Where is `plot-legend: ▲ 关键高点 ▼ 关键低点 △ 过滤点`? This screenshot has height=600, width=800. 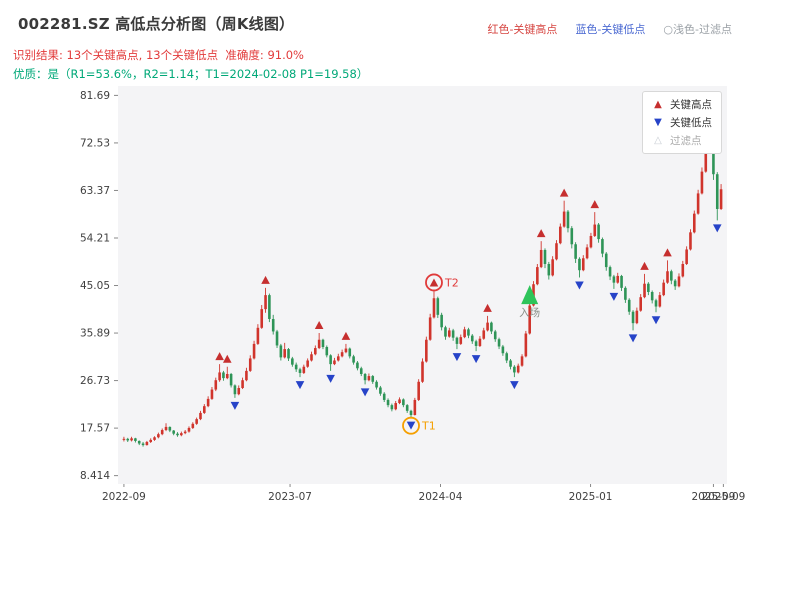
plot-legend: ▲ 关键高点 ▼ 关键低点 △ 过滤点 is located at coordinates (682, 122).